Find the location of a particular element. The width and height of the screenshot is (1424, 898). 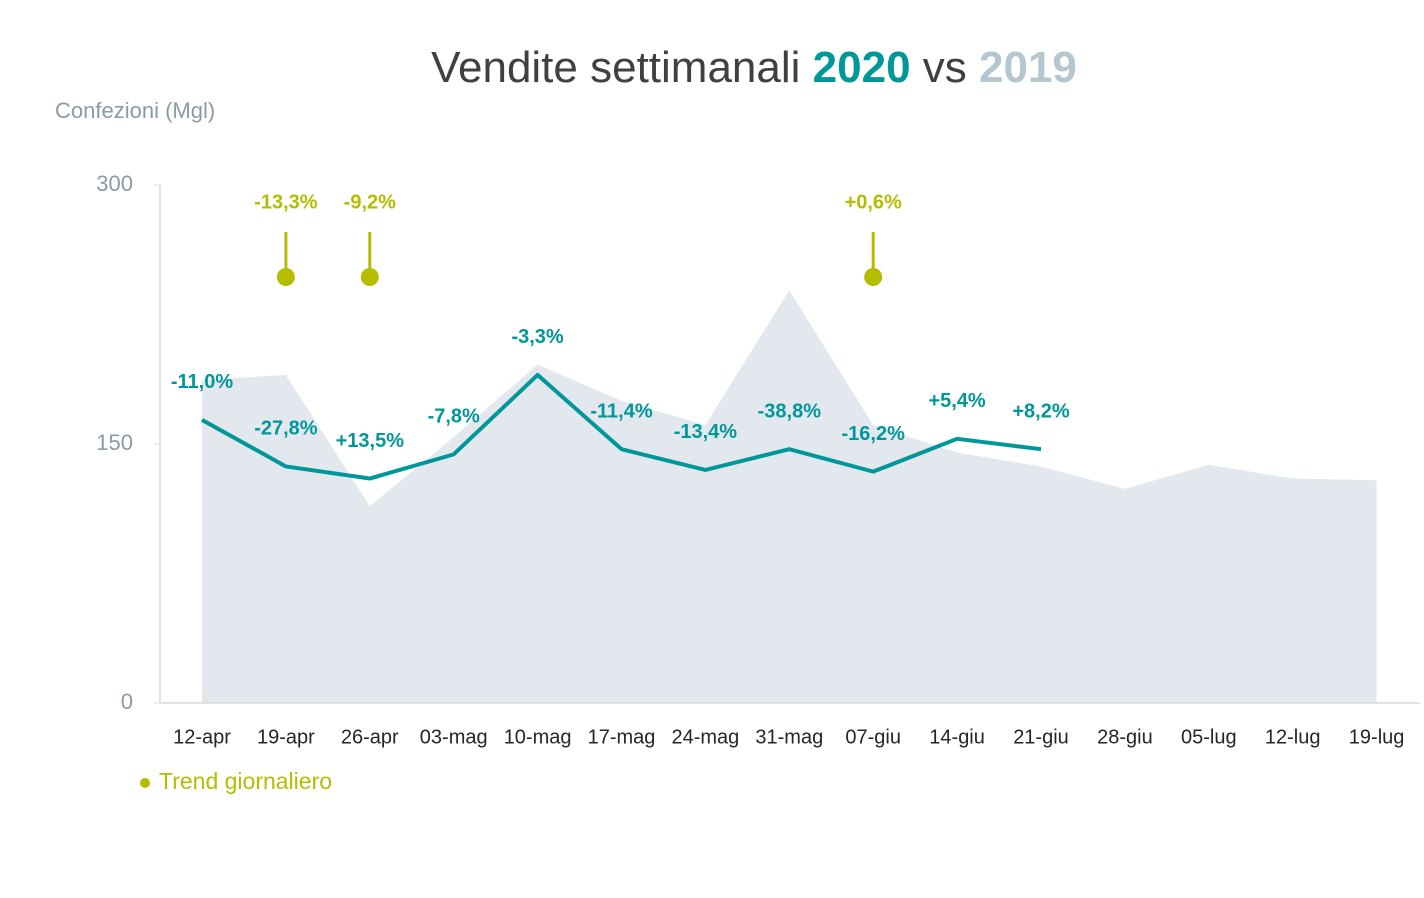

data-label: -27,8% is located at coordinates (286, 429).